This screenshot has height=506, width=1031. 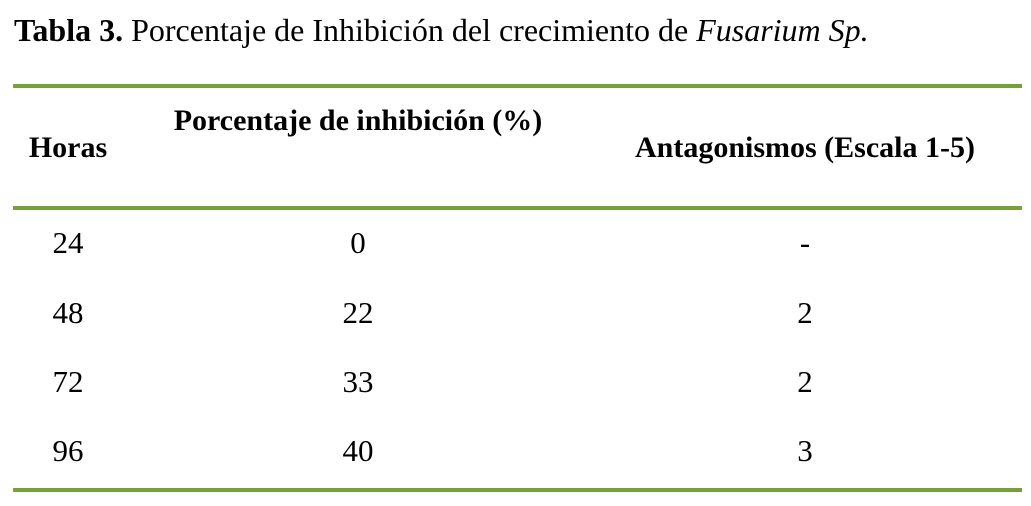 What do you see at coordinates (358, 312) in the screenshot?
I see `table-cell: 22` at bounding box center [358, 312].